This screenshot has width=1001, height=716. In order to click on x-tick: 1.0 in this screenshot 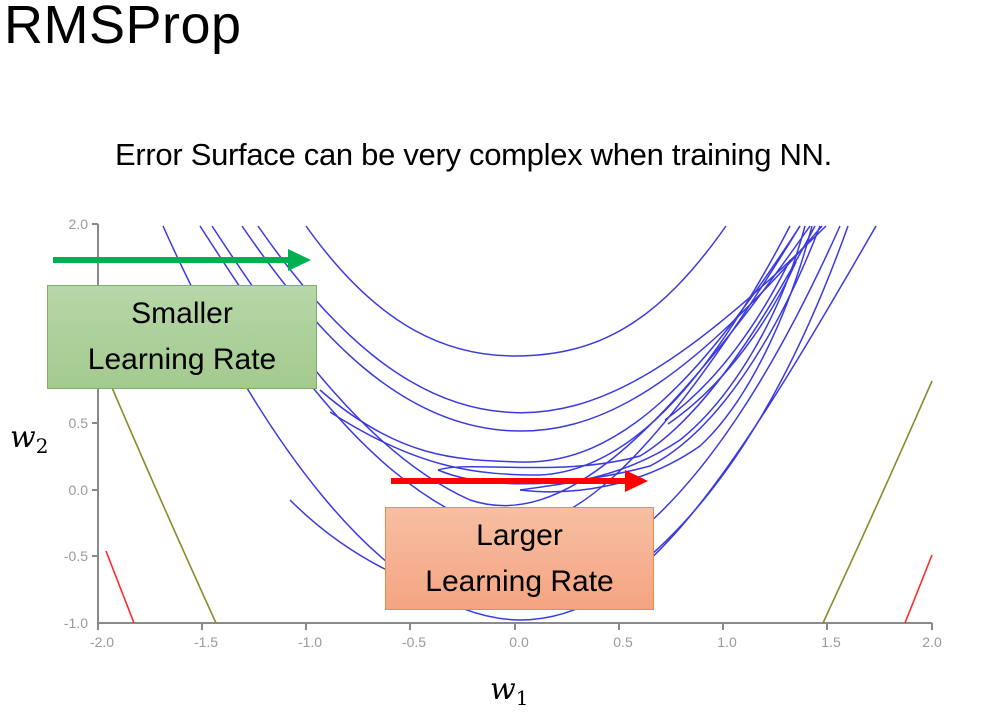, I will do `click(727, 642)`.